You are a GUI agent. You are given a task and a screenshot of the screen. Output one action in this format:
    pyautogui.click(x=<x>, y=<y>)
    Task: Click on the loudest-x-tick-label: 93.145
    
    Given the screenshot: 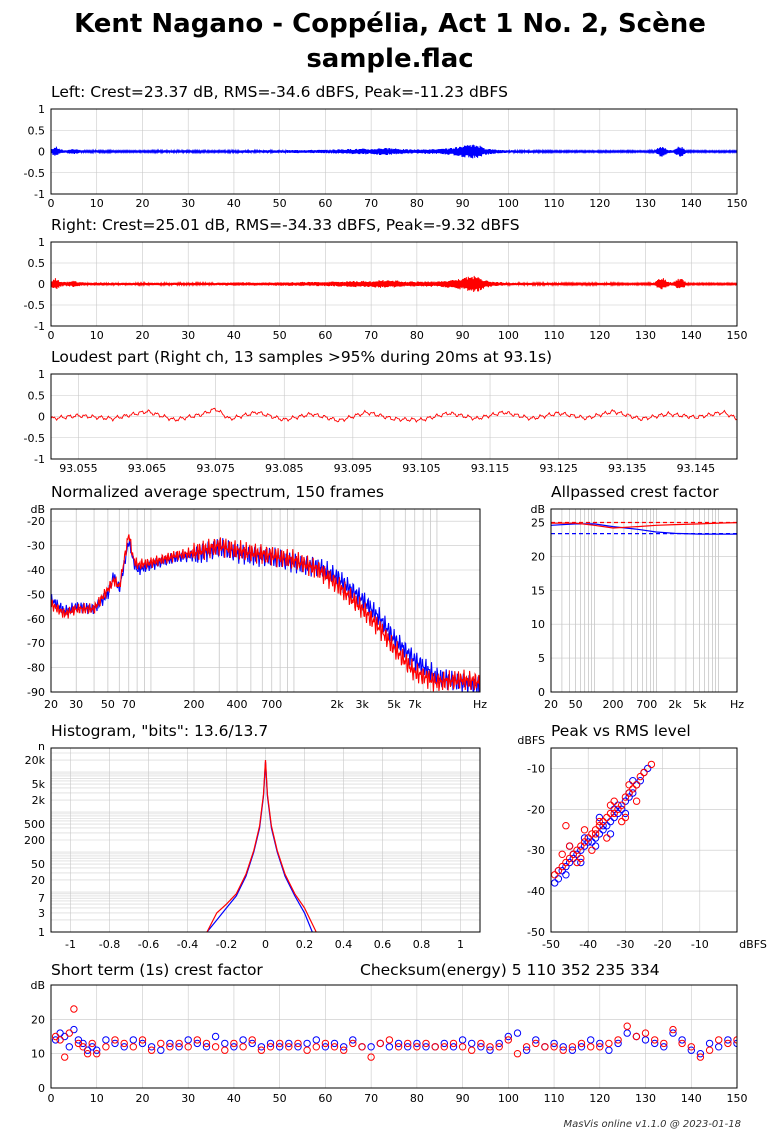 What is the action you would take?
    pyautogui.click(x=696, y=468)
    